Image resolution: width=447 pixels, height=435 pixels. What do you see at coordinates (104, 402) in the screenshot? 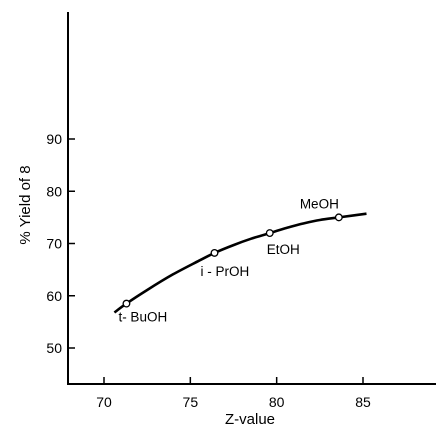
I see `x-tick-label: 70` at bounding box center [104, 402].